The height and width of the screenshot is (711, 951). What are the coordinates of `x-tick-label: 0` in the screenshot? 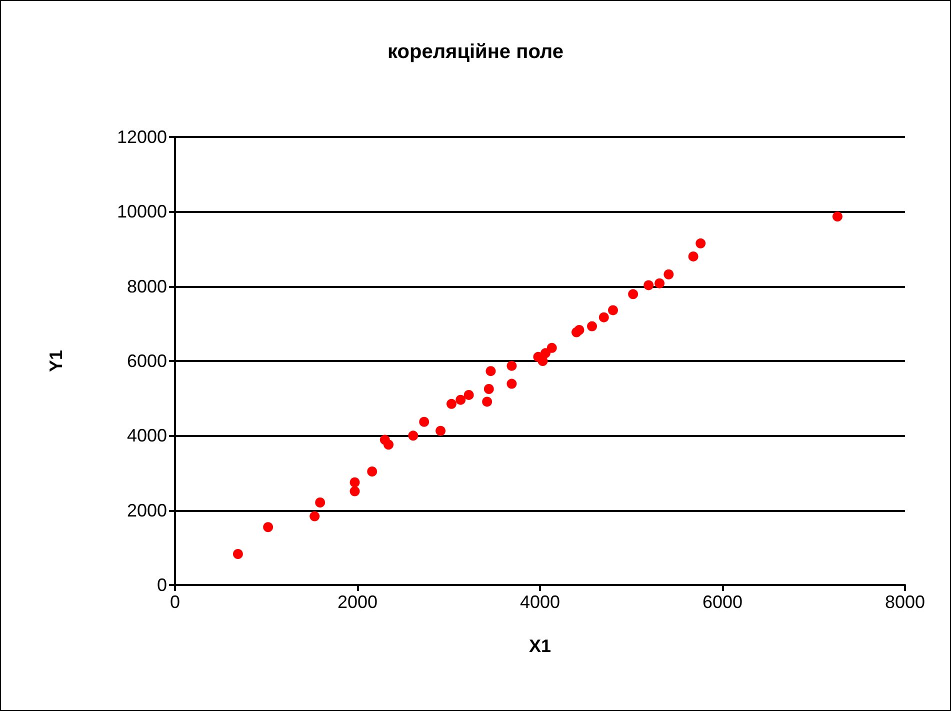 It's located at (175, 602).